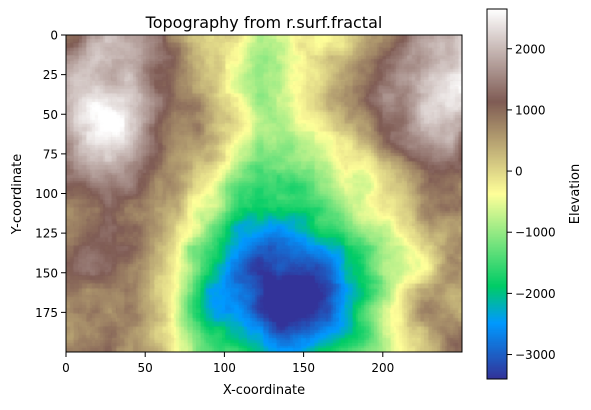  Describe the element at coordinates (54, 36) in the screenshot. I see `y-tick-label: 0` at that location.